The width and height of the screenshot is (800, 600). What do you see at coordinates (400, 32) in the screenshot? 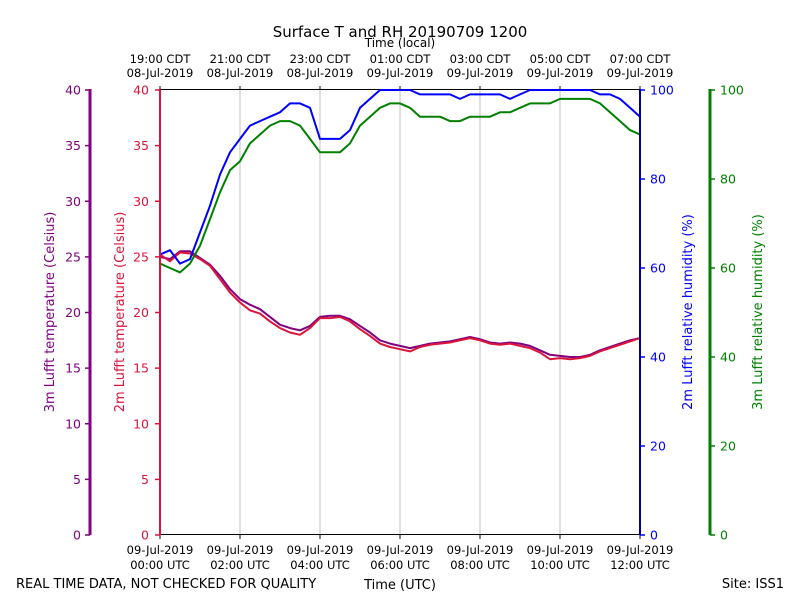
I see `chart-title: Surface T and RH 20190709 1200` at bounding box center [400, 32].